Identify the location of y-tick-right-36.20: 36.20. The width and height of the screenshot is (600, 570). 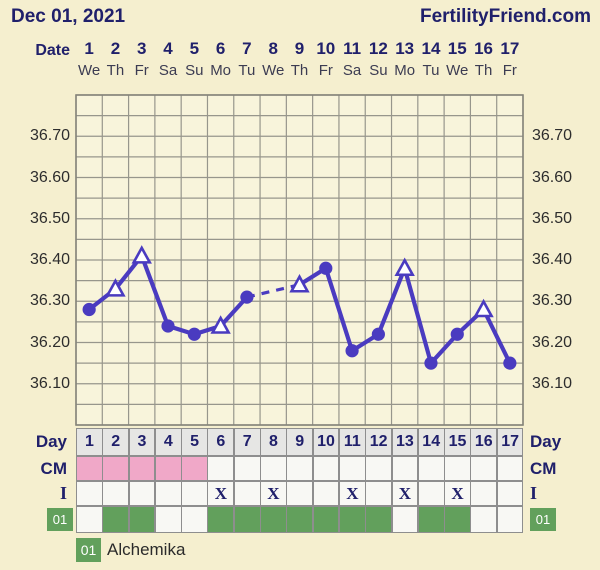
(552, 342).